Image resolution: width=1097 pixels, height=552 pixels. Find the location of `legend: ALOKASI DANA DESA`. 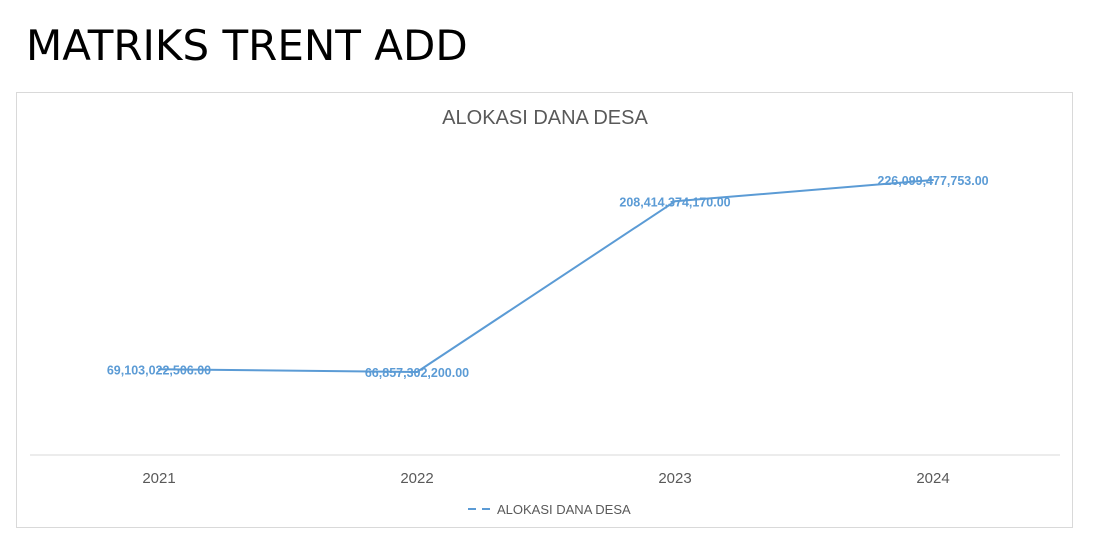

legend: ALOKASI DANA DESA is located at coordinates (549, 509).